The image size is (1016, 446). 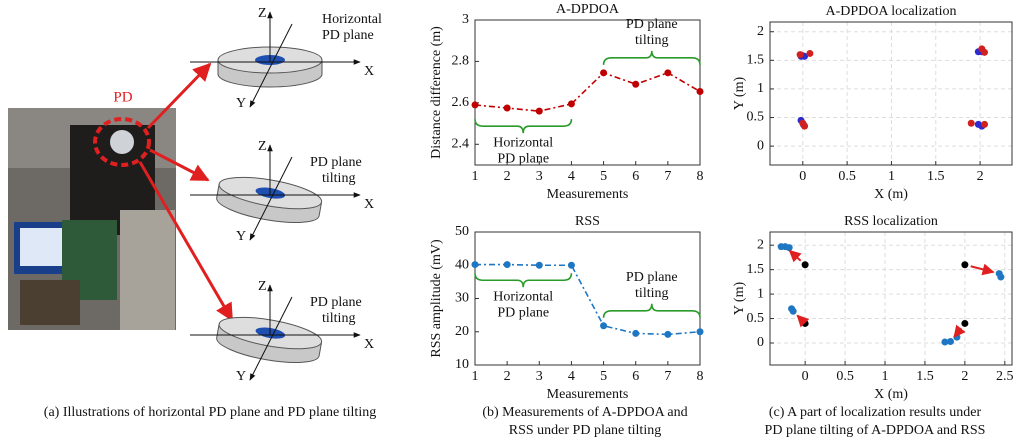 What do you see at coordinates (122, 142) in the screenshot?
I see `pd-highlight` at bounding box center [122, 142].